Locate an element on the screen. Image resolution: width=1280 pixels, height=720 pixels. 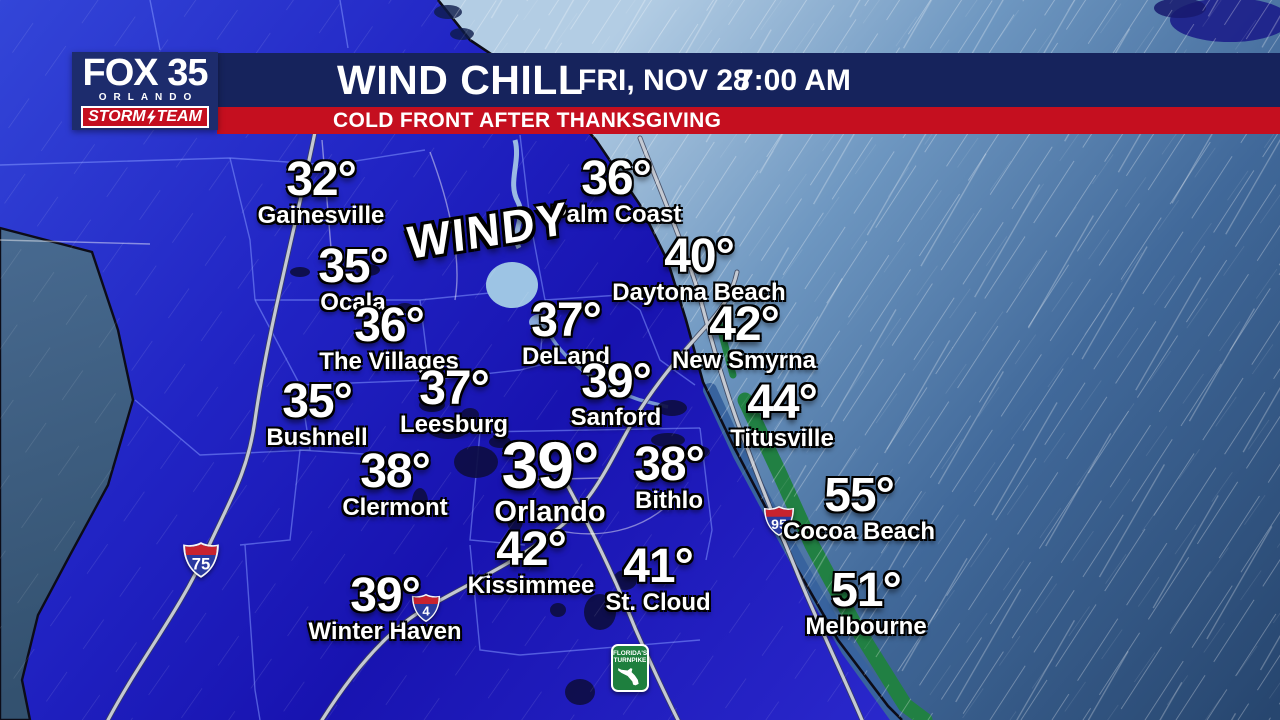
city-name: Cocoa Beach is located at coordinates (859, 531).